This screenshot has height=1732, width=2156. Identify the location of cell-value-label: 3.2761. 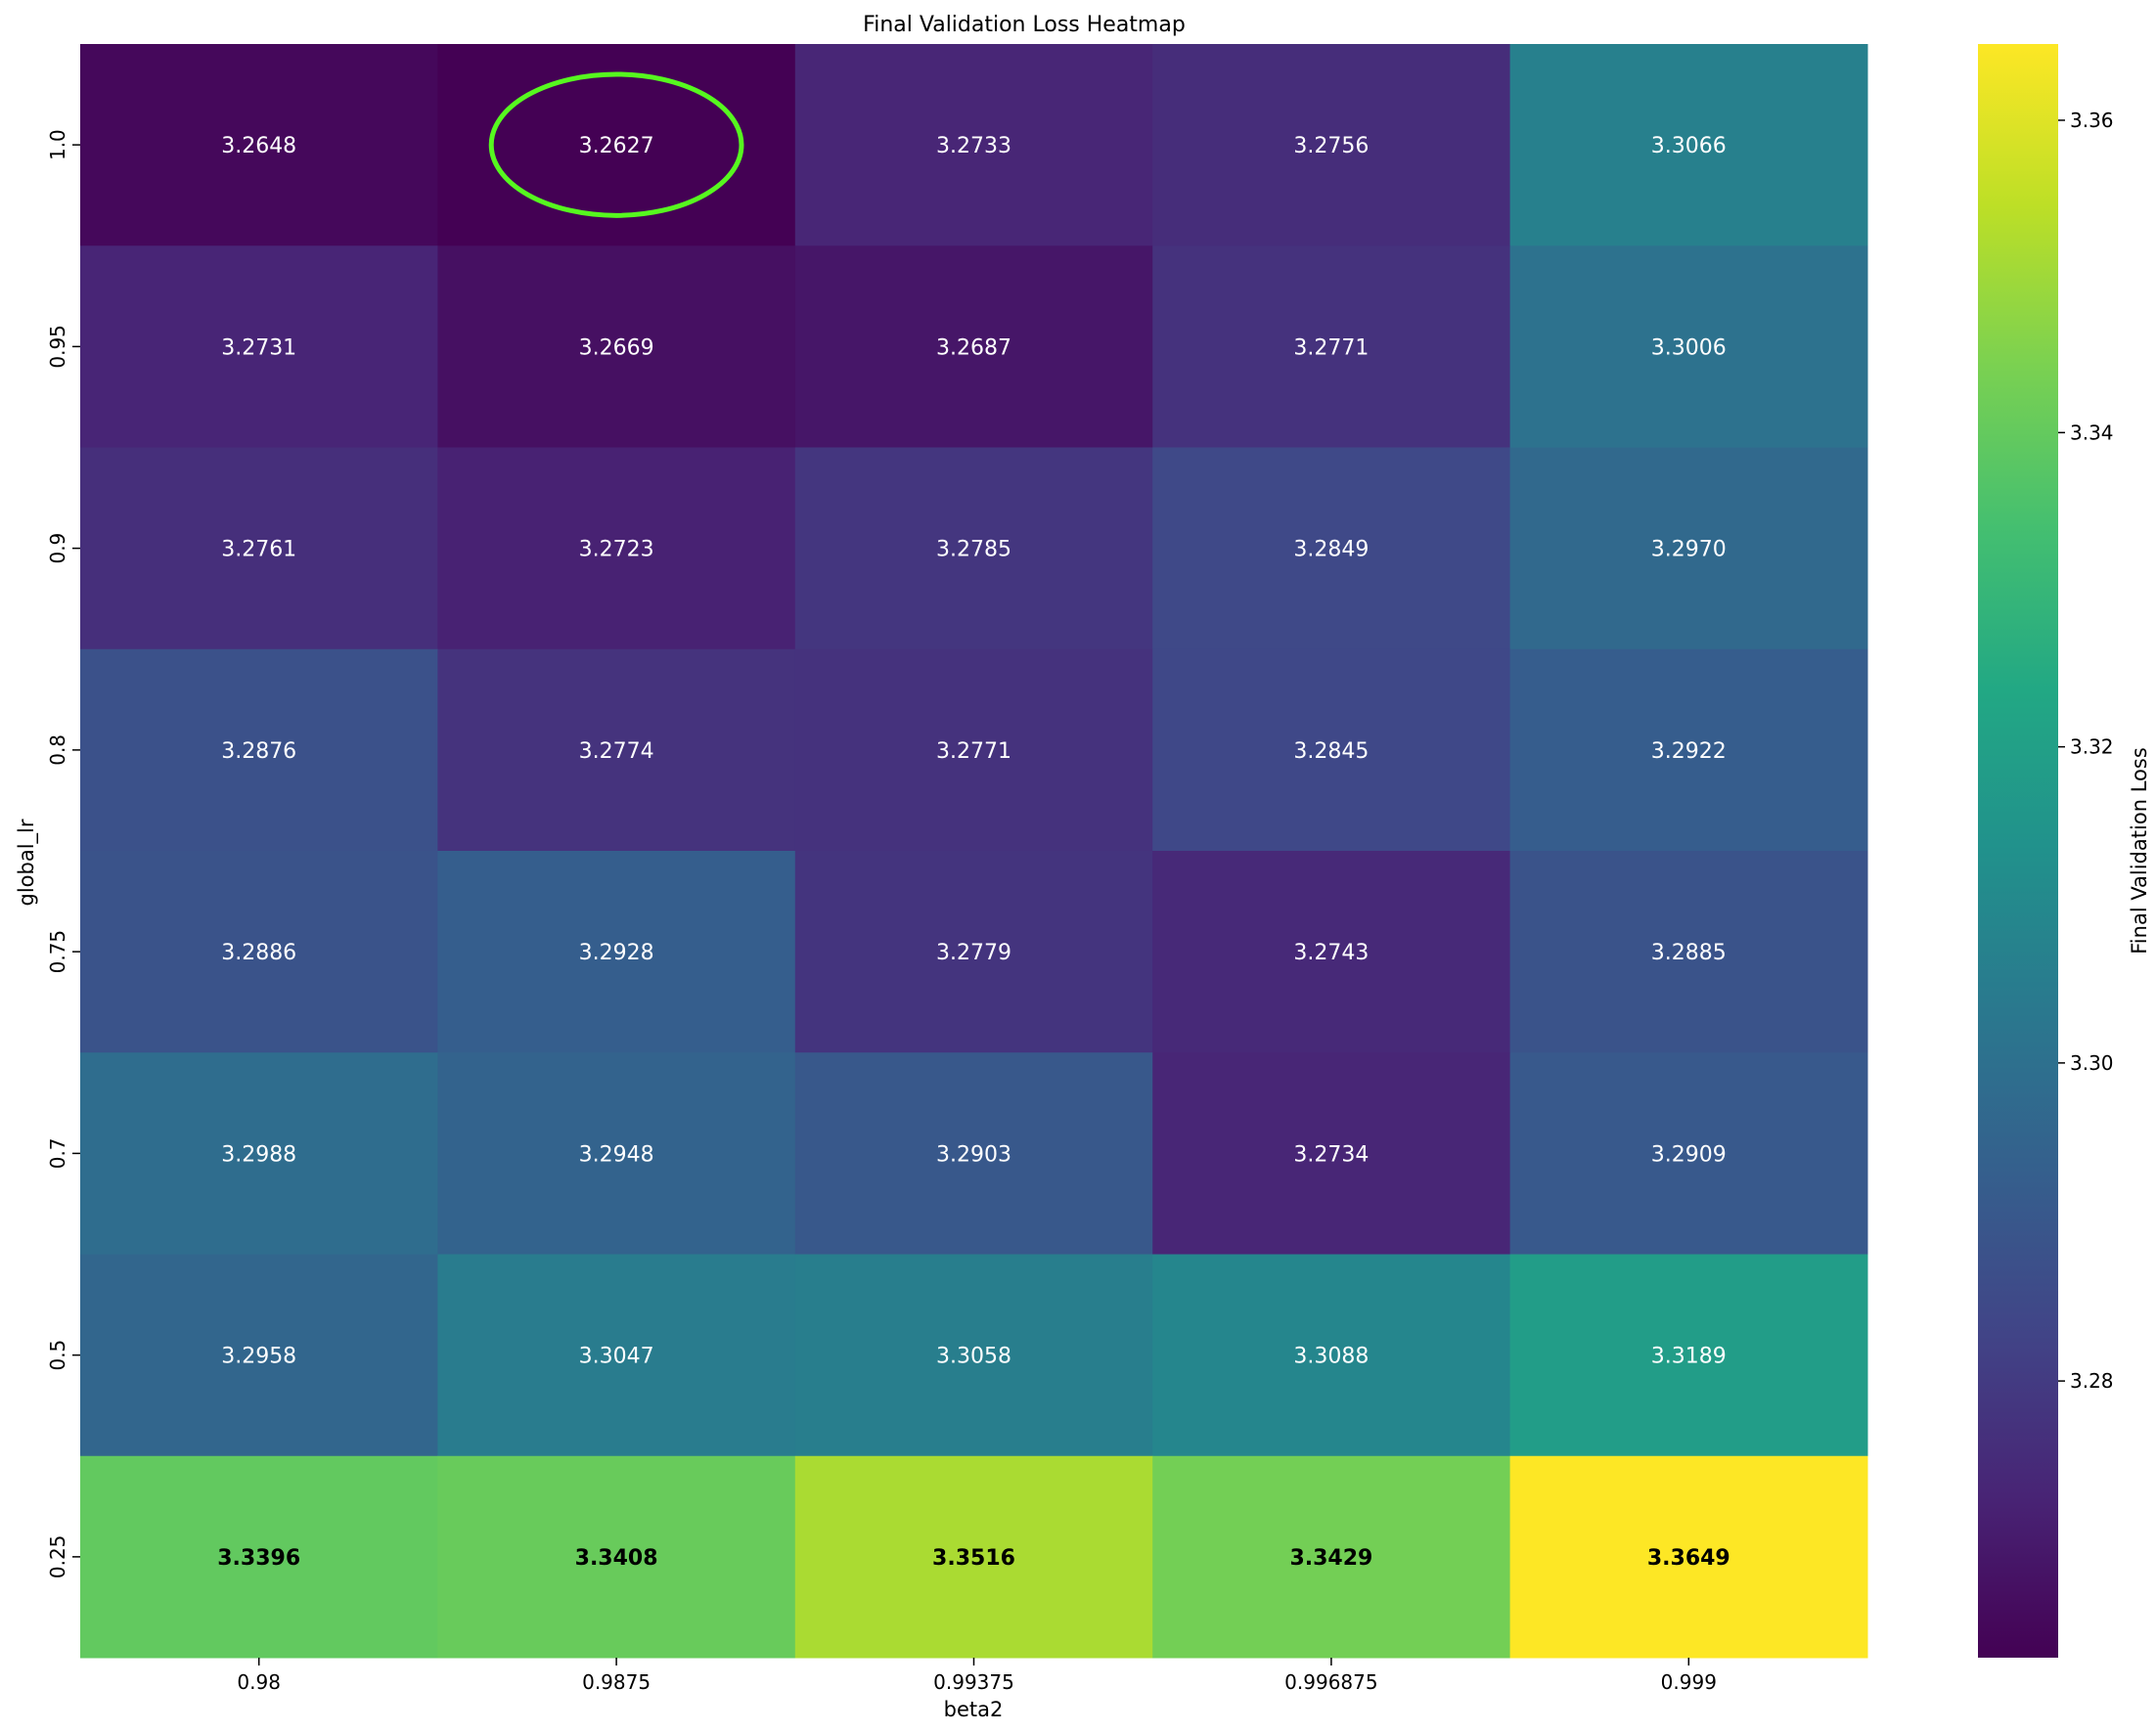
(258, 550).